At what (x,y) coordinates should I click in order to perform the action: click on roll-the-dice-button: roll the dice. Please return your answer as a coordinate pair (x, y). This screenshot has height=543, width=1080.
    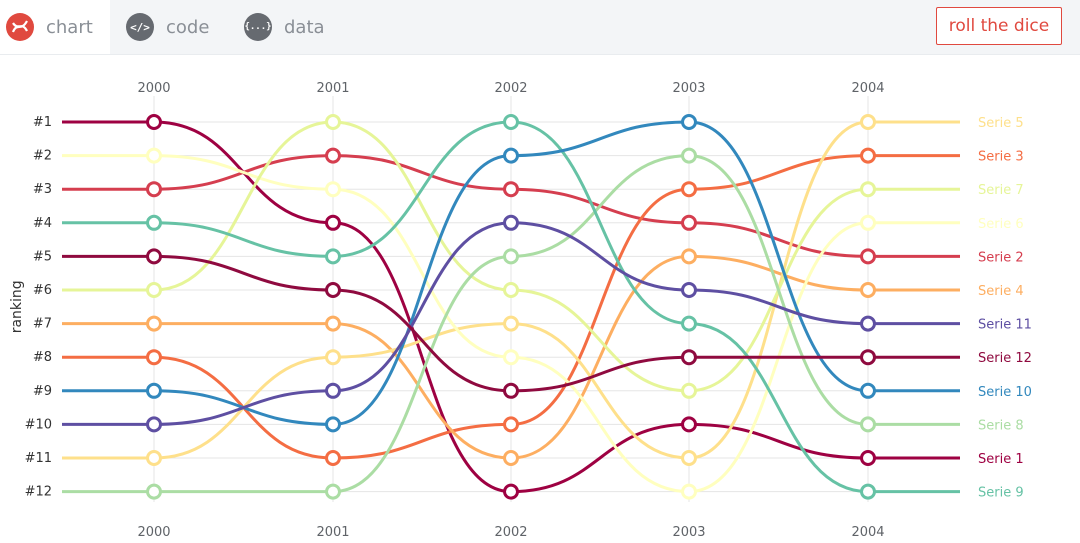
    Looking at the image, I should click on (999, 26).